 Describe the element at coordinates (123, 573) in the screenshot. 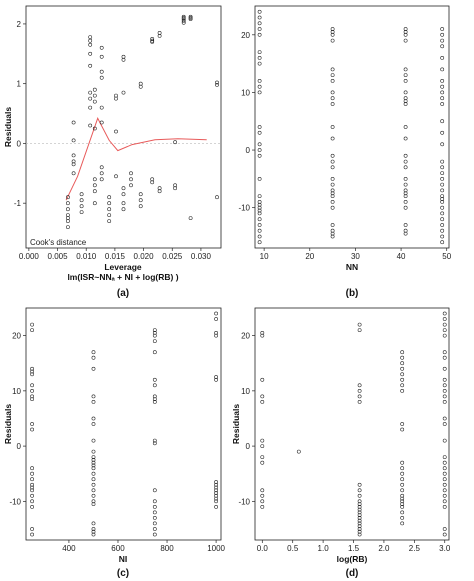

I see `panel-label: (c)` at that location.